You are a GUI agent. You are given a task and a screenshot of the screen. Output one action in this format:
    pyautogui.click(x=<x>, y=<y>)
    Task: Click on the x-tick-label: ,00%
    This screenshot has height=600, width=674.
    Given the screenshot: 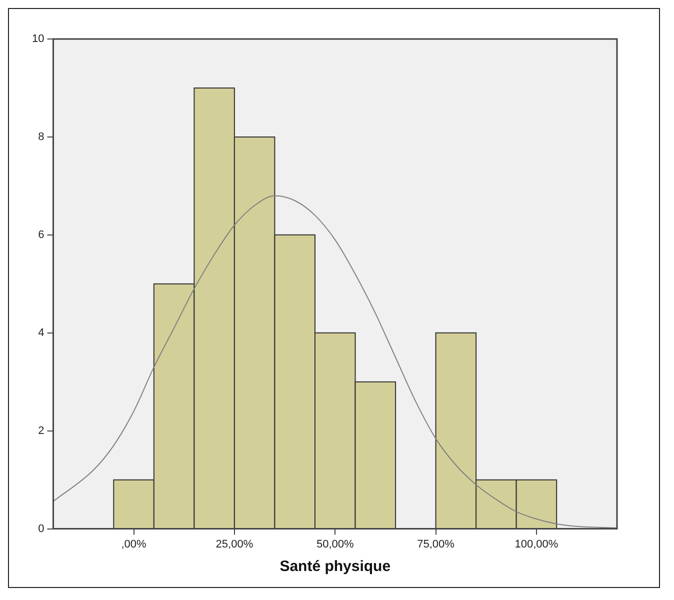 What is the action you would take?
    pyautogui.click(x=134, y=544)
    